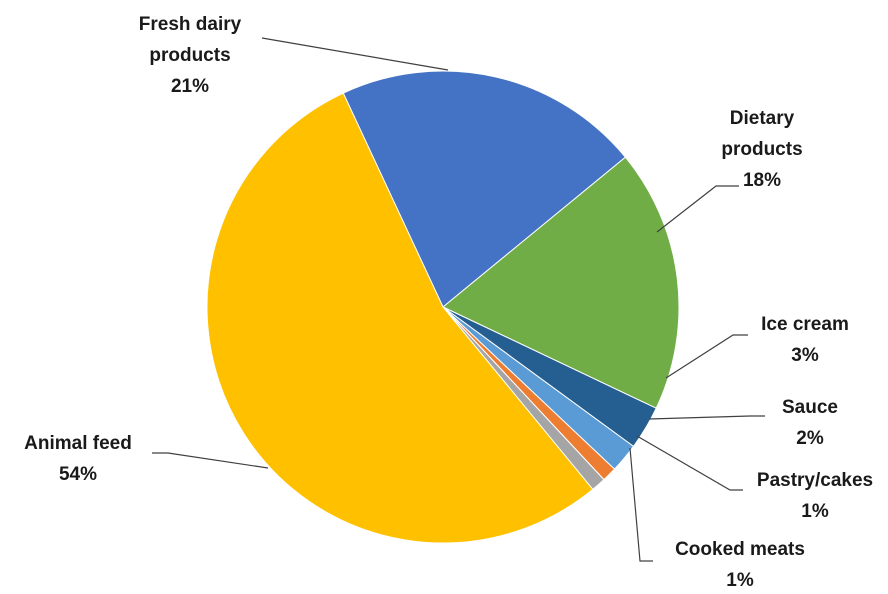 The height and width of the screenshot is (594, 888). I want to click on leader-line-ice-cream, so click(706, 356).